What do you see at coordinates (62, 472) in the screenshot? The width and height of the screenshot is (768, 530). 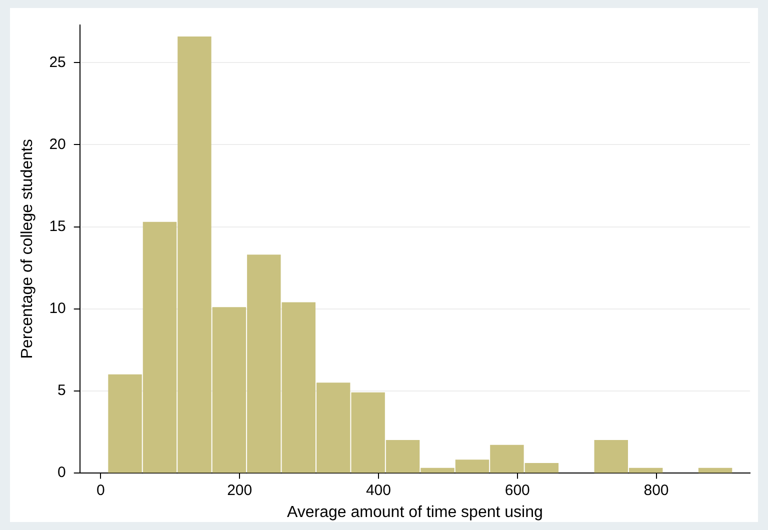 I see `y-tick-label: 0` at bounding box center [62, 472].